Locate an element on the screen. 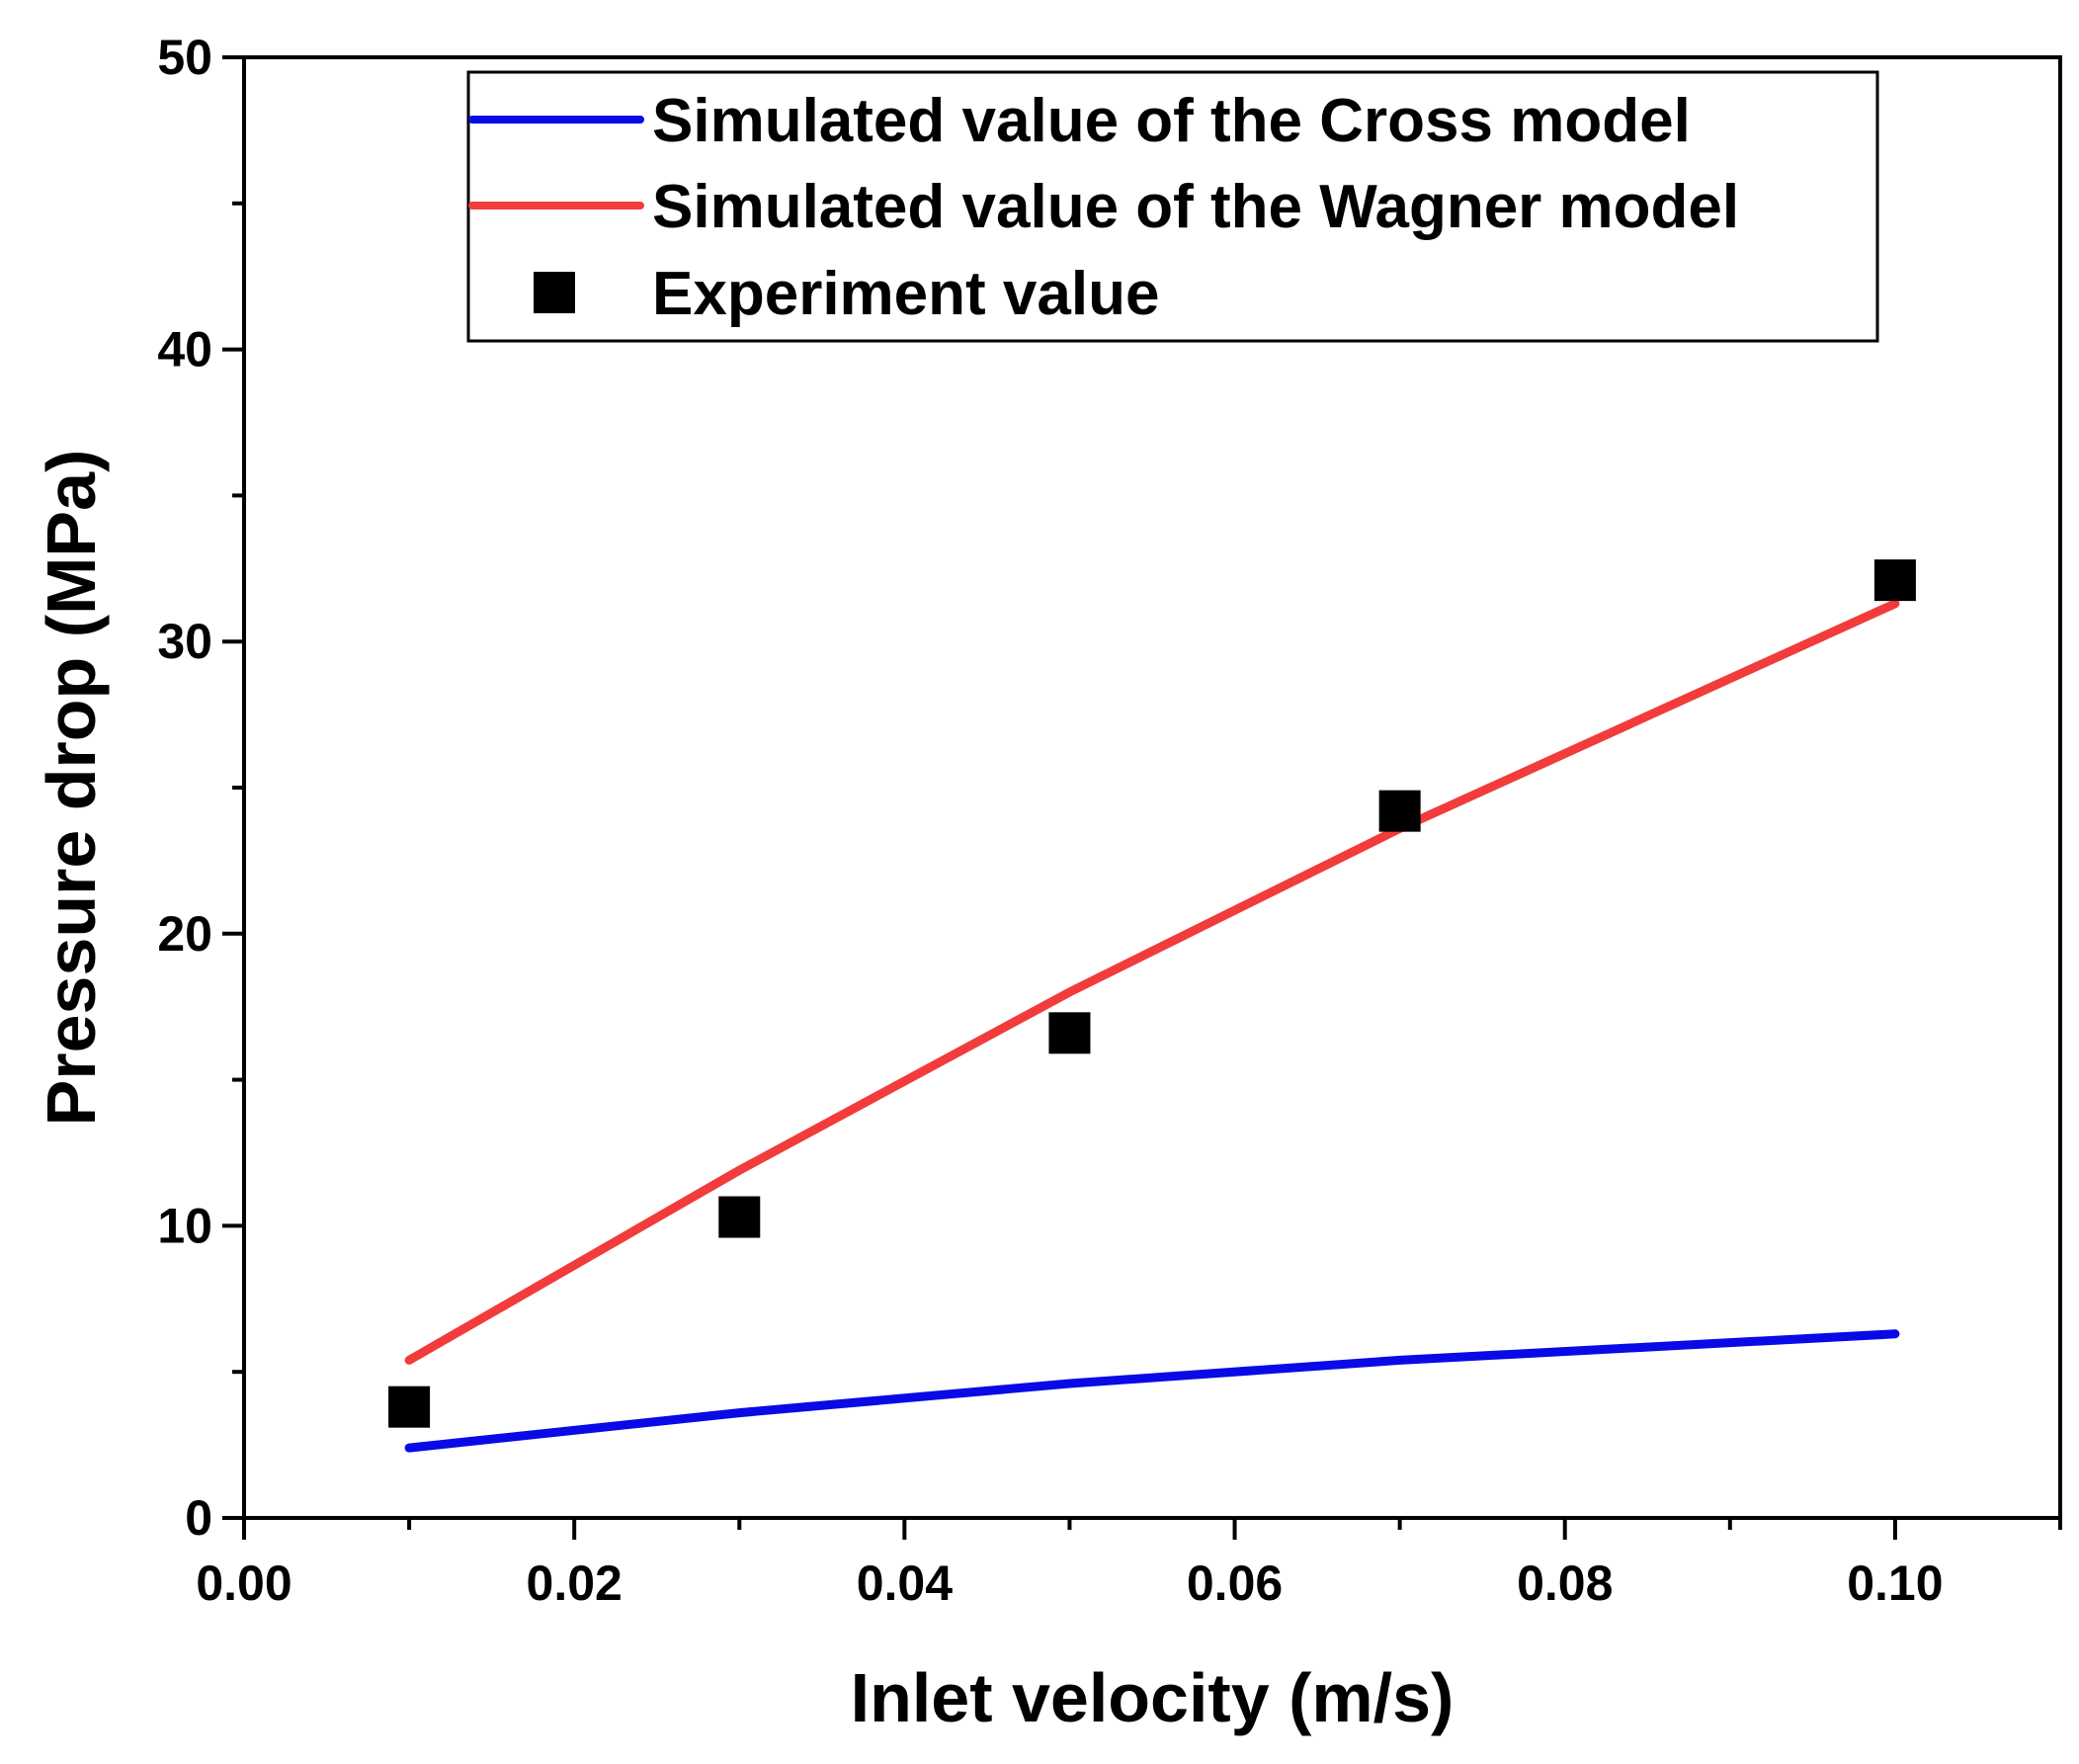 The width and height of the screenshot is (2079, 1764). legend-label-experiment: Experiment value is located at coordinates (906, 294).